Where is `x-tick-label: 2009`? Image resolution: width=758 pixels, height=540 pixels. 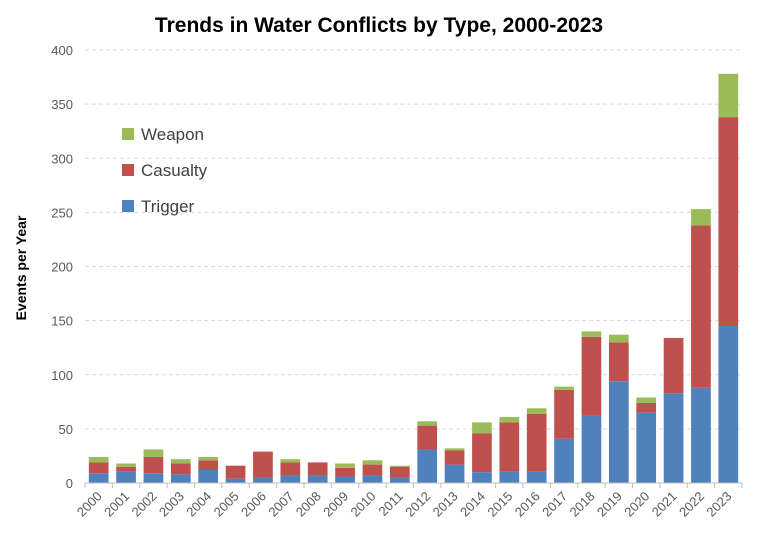 x-tick-label: 2009 is located at coordinates (335, 504).